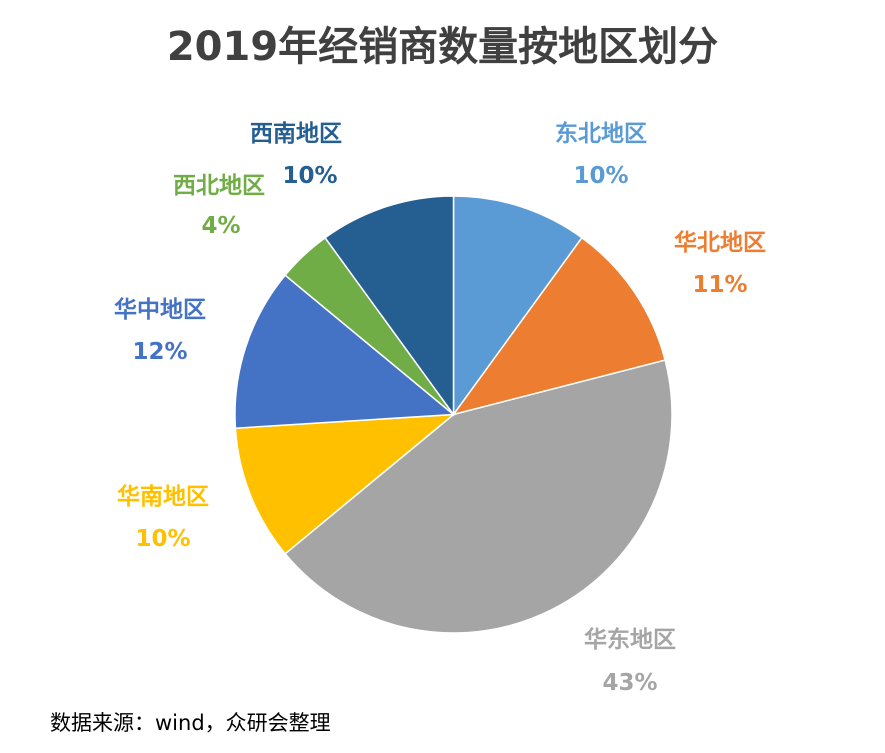  What do you see at coordinates (190, 723) in the screenshot?
I see `source-note: 数据来源：wind，众研会整理` at bounding box center [190, 723].